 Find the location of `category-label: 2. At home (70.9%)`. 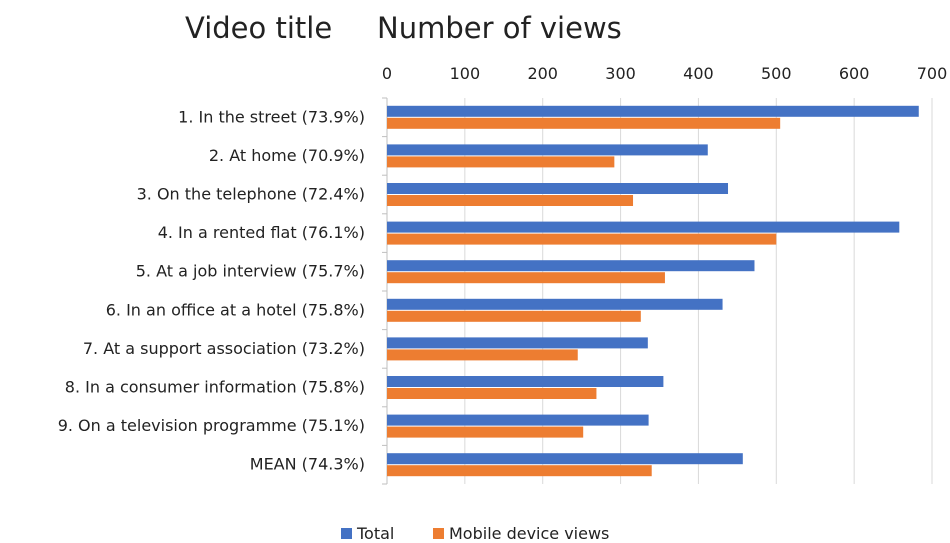

category-label: 2. At home (70.9%) is located at coordinates (287, 155).